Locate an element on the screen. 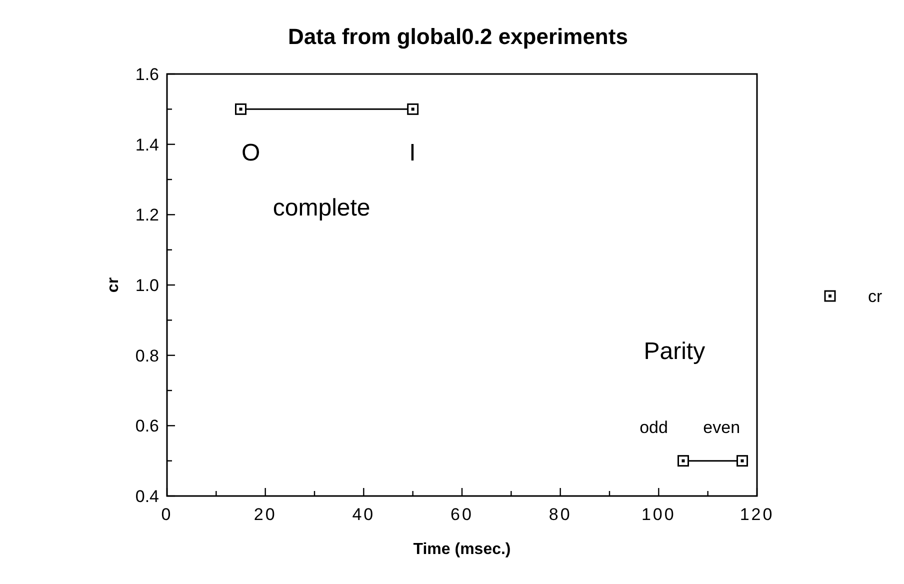 The width and height of the screenshot is (904, 584). chart-title: Data from global0.2 experiments is located at coordinates (458, 36).